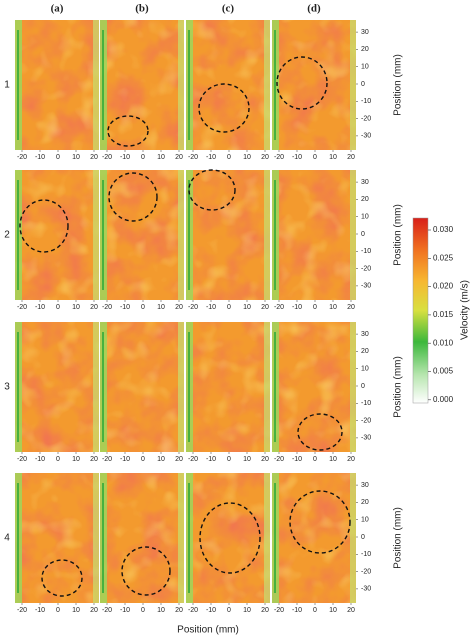 This screenshot has height=637, width=474. I want to click on colorbar-tick-label: 0.000, so click(443, 399).